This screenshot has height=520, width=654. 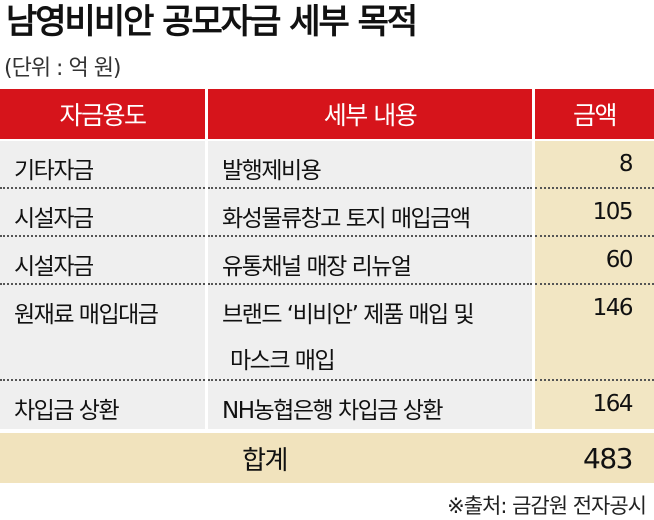 I want to click on cell-detail: 발행제비용, so click(x=370, y=165).